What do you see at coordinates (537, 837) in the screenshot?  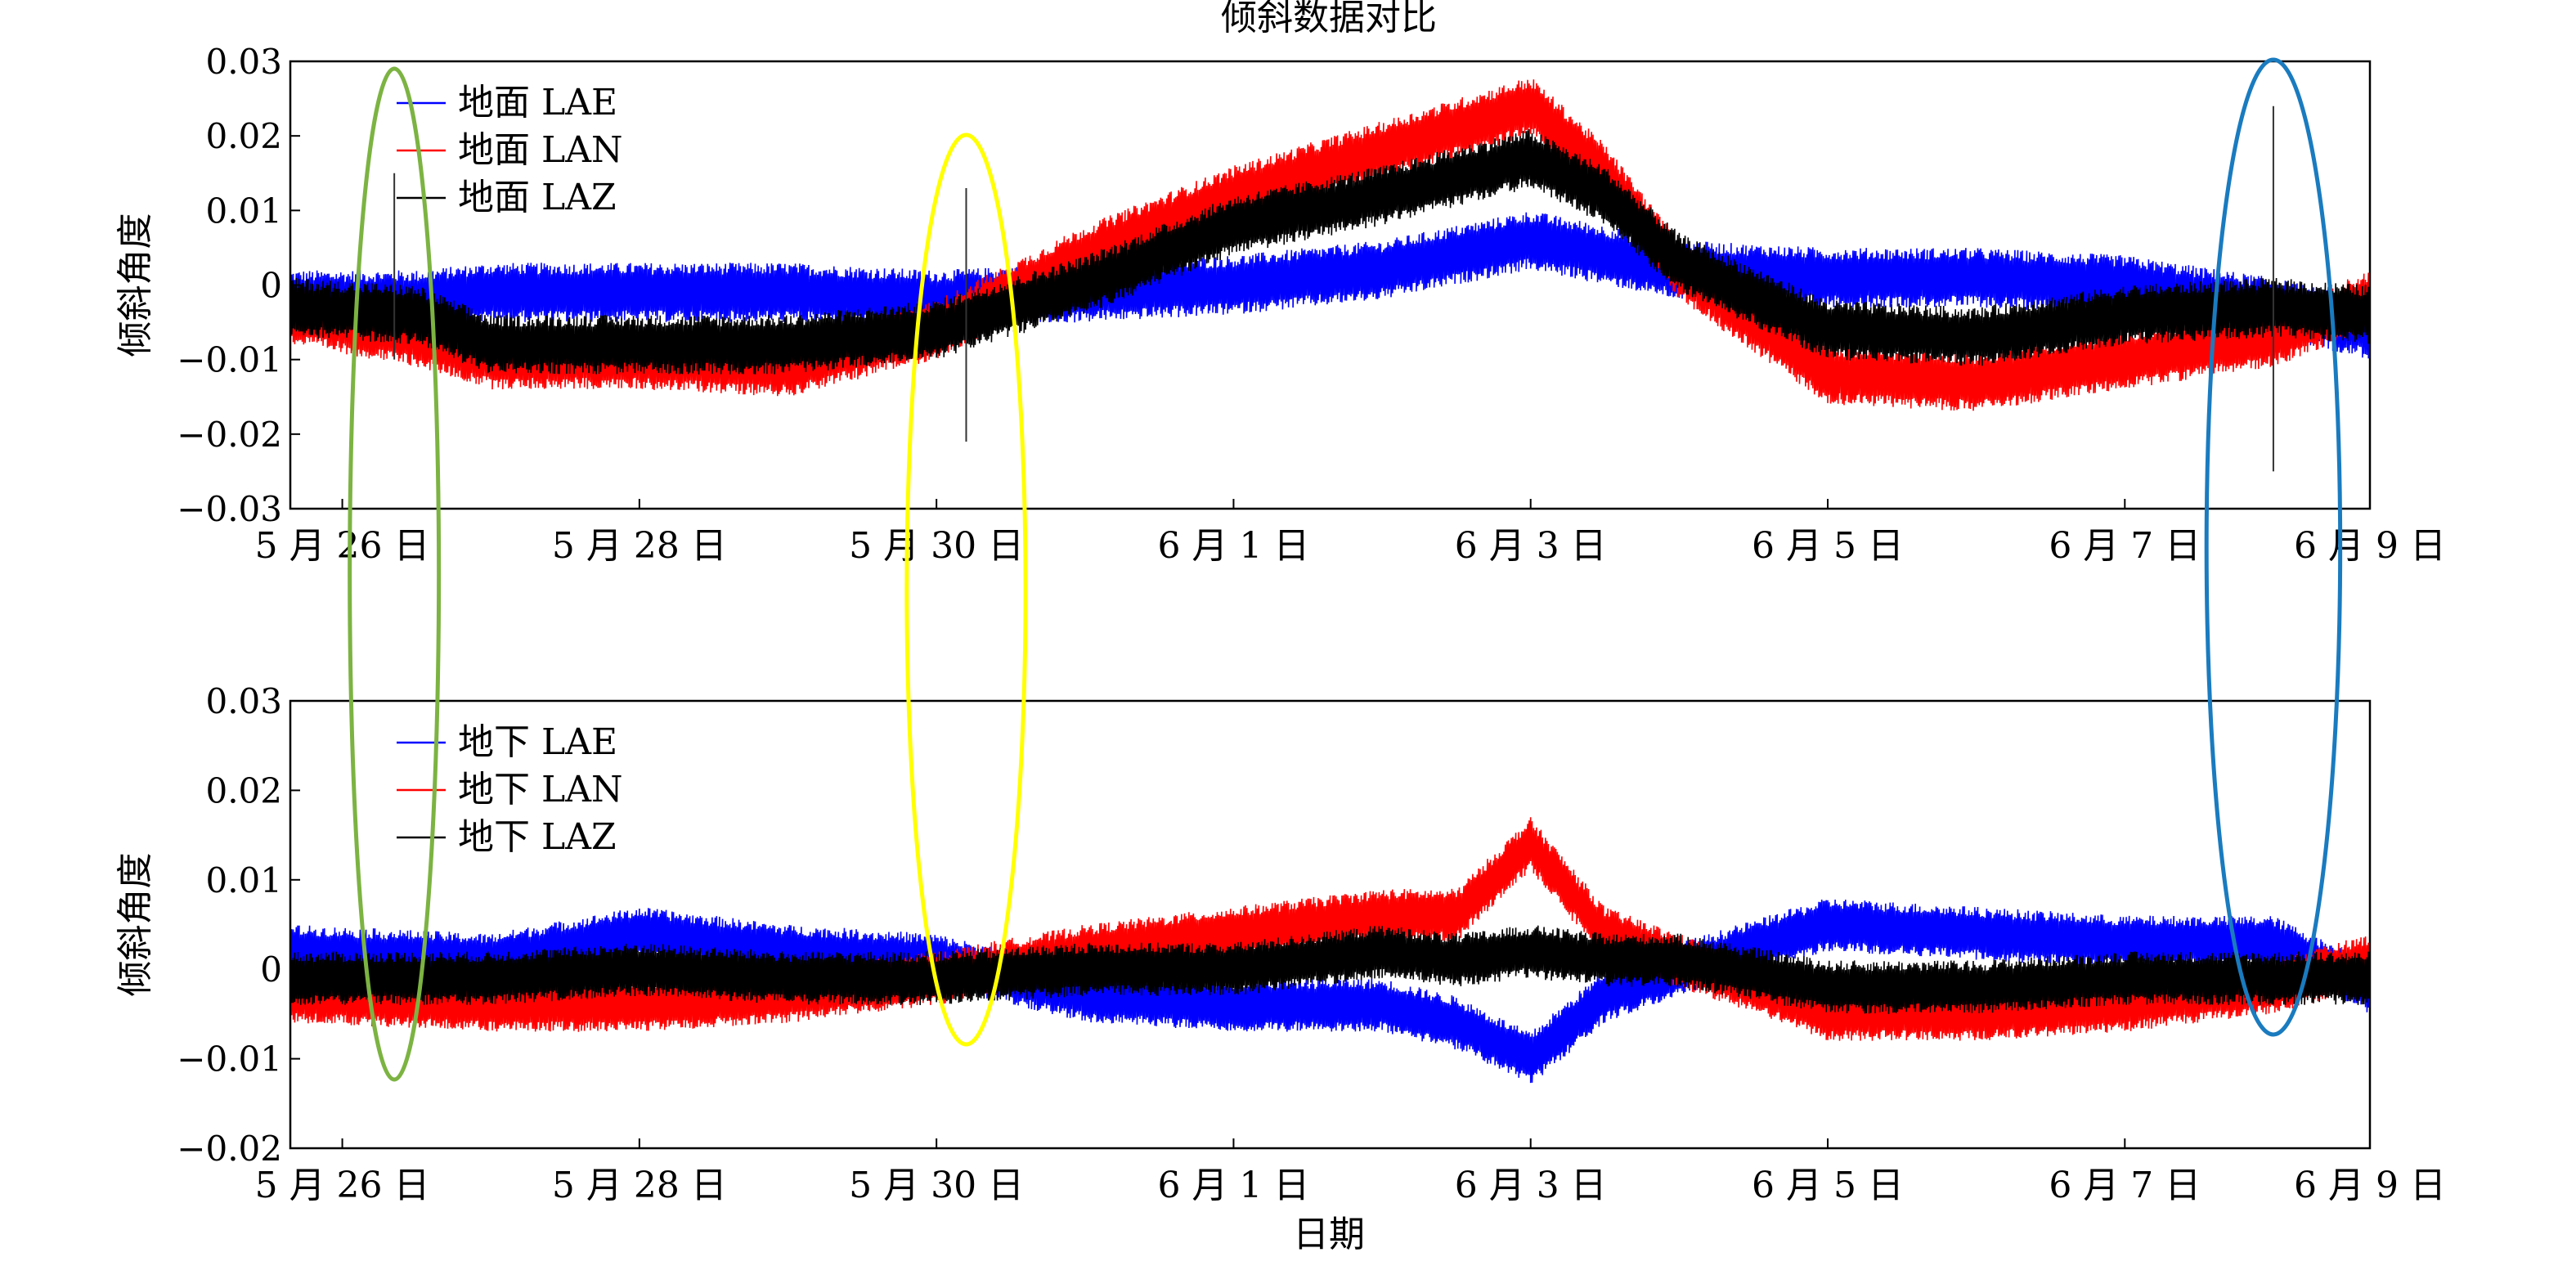 I see `legend-label-LAZ: 地下 LAZ` at bounding box center [537, 837].